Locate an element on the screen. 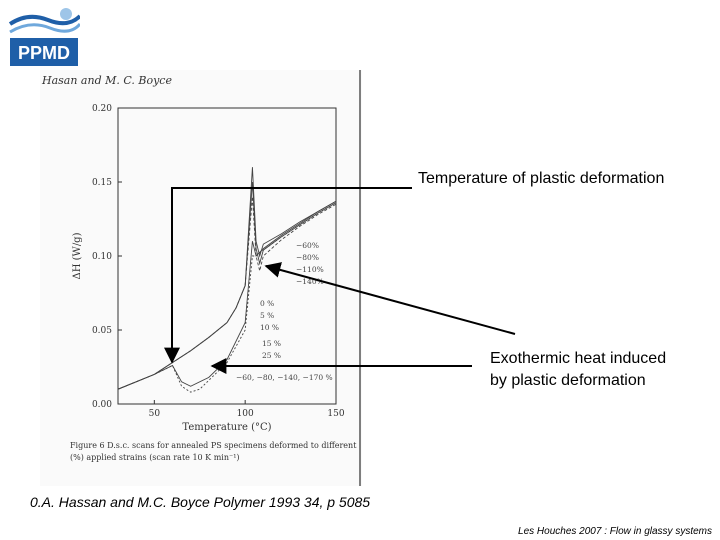 The height and width of the screenshot is (540, 720). series-label-9: −60, −80, −140, −170 % is located at coordinates (284, 377).